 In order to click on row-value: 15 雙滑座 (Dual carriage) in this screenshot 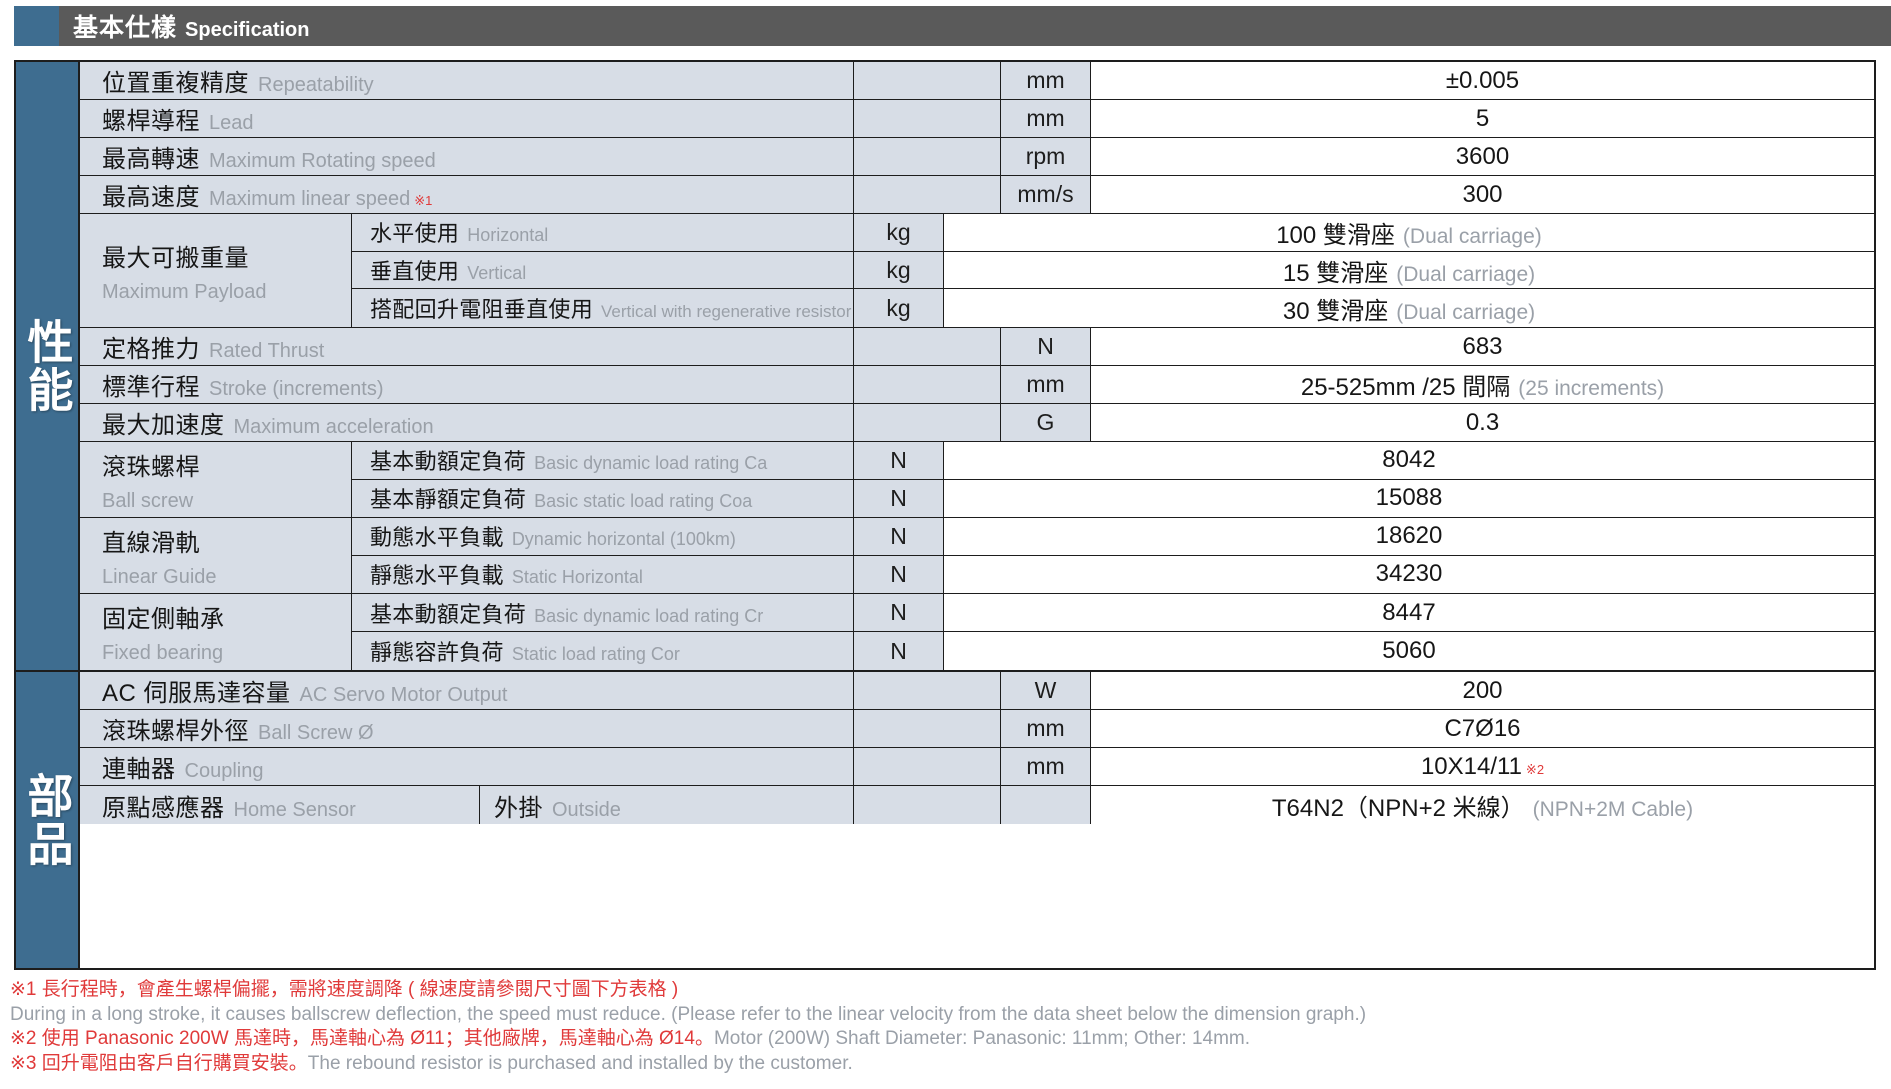, I will do `click(1409, 270)`.